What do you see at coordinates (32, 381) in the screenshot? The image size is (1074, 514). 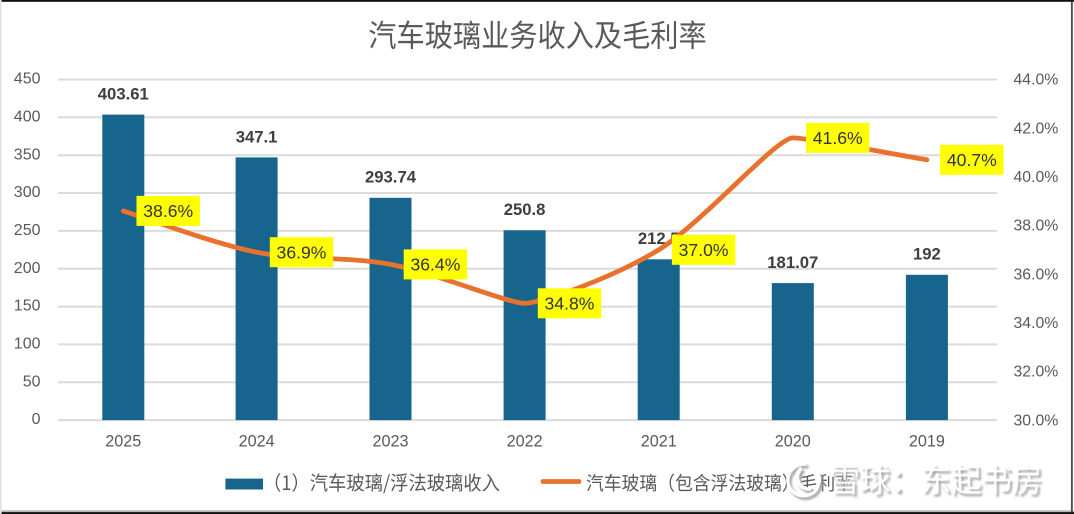 I see `svg-text: 50` at bounding box center [32, 381].